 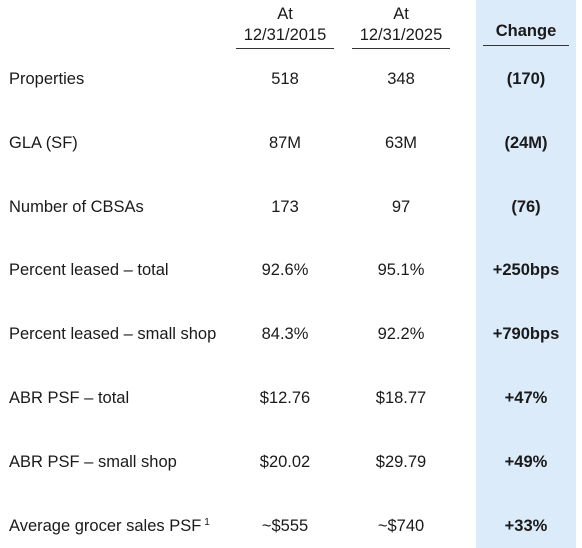 I want to click on value-2025: 348, so click(x=401, y=79).